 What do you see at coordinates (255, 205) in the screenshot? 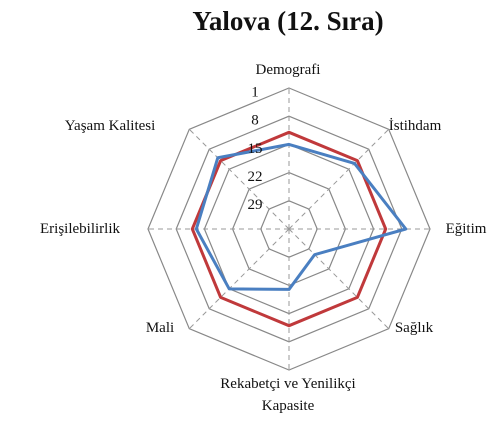
I see `r-tick-label: 29` at bounding box center [255, 205].